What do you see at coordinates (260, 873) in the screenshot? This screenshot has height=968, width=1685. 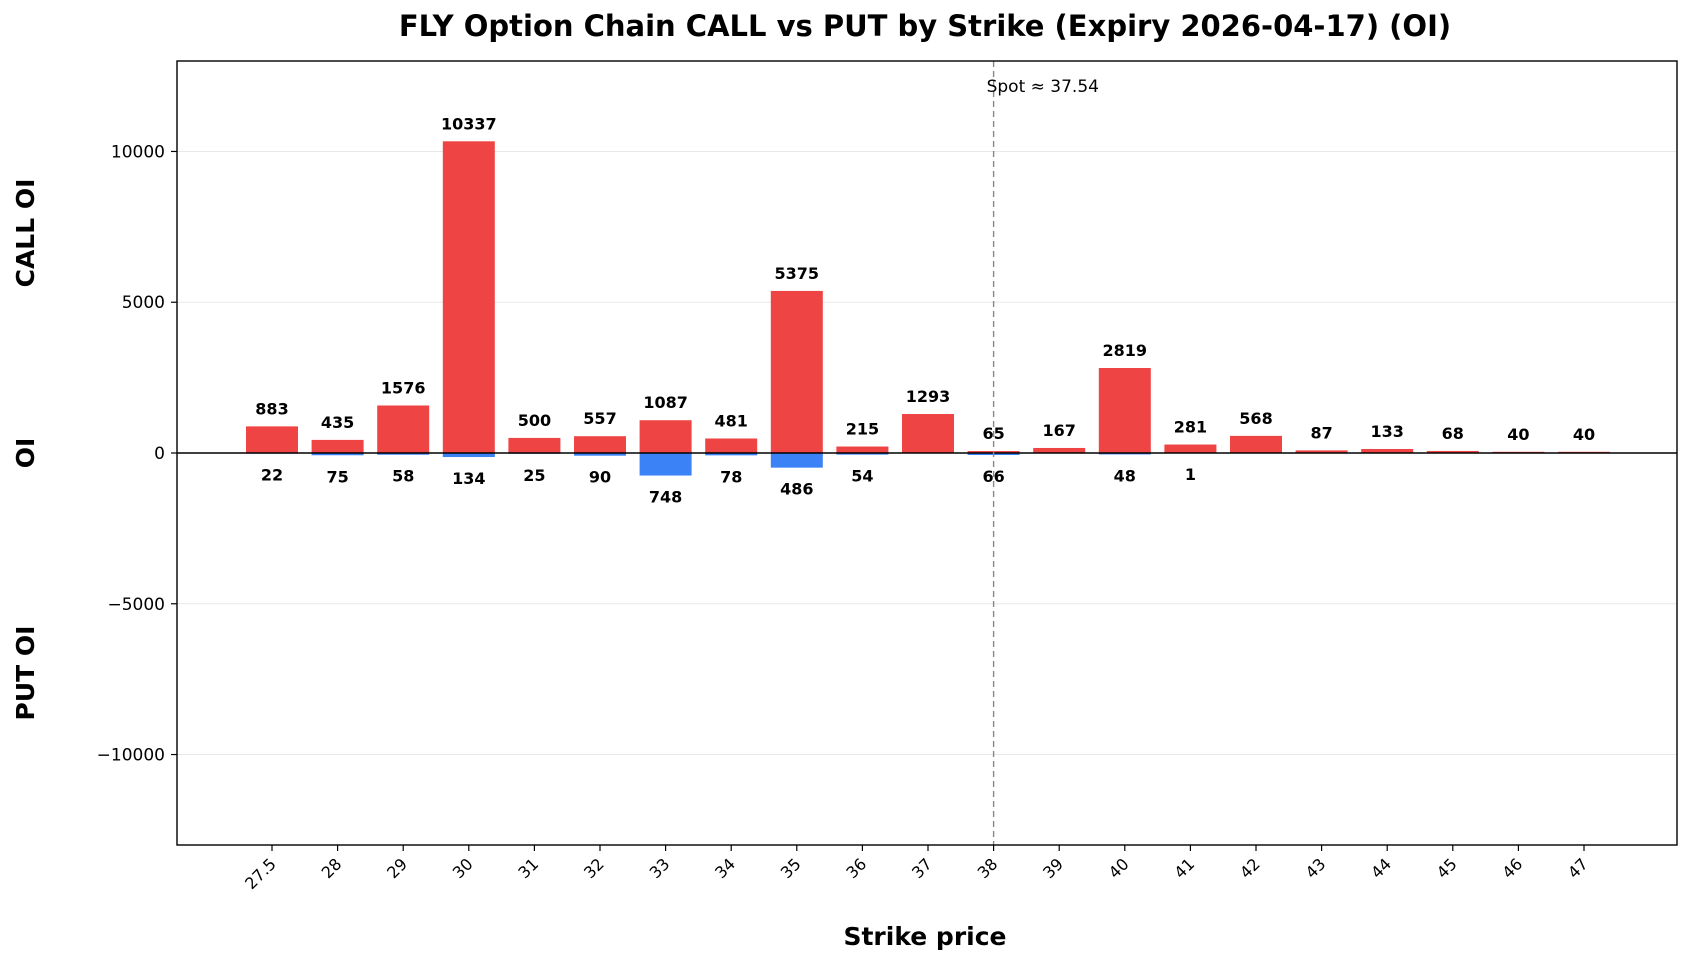 I see `x-tick-label: 27.5` at bounding box center [260, 873].